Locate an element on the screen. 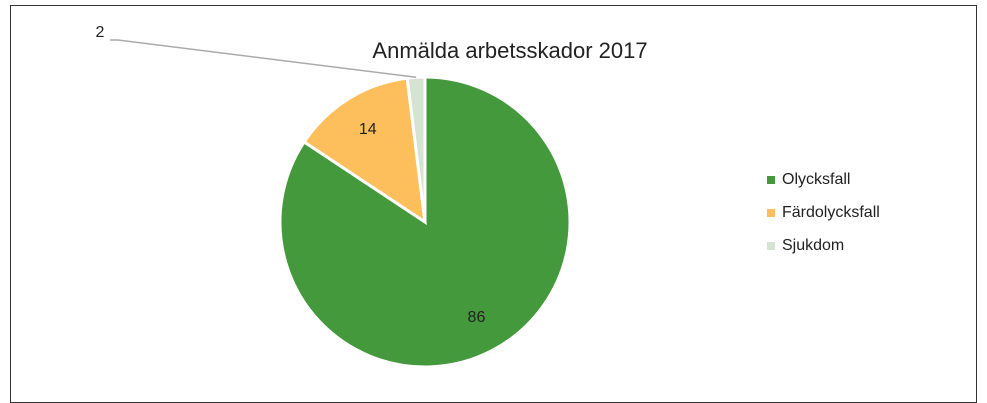 The height and width of the screenshot is (403, 987). data-label: 86 is located at coordinates (477, 317).